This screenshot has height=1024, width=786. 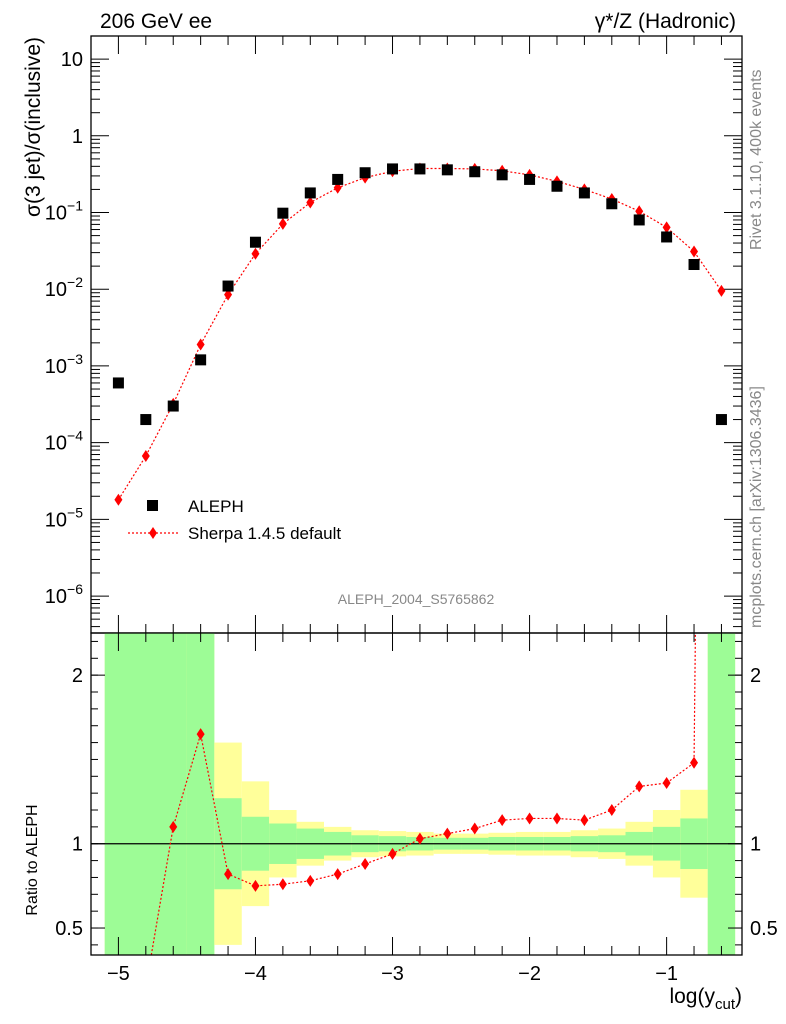 What do you see at coordinates (75, 436) in the screenshot?
I see `main-ytick-exponent: −4` at bounding box center [75, 436].